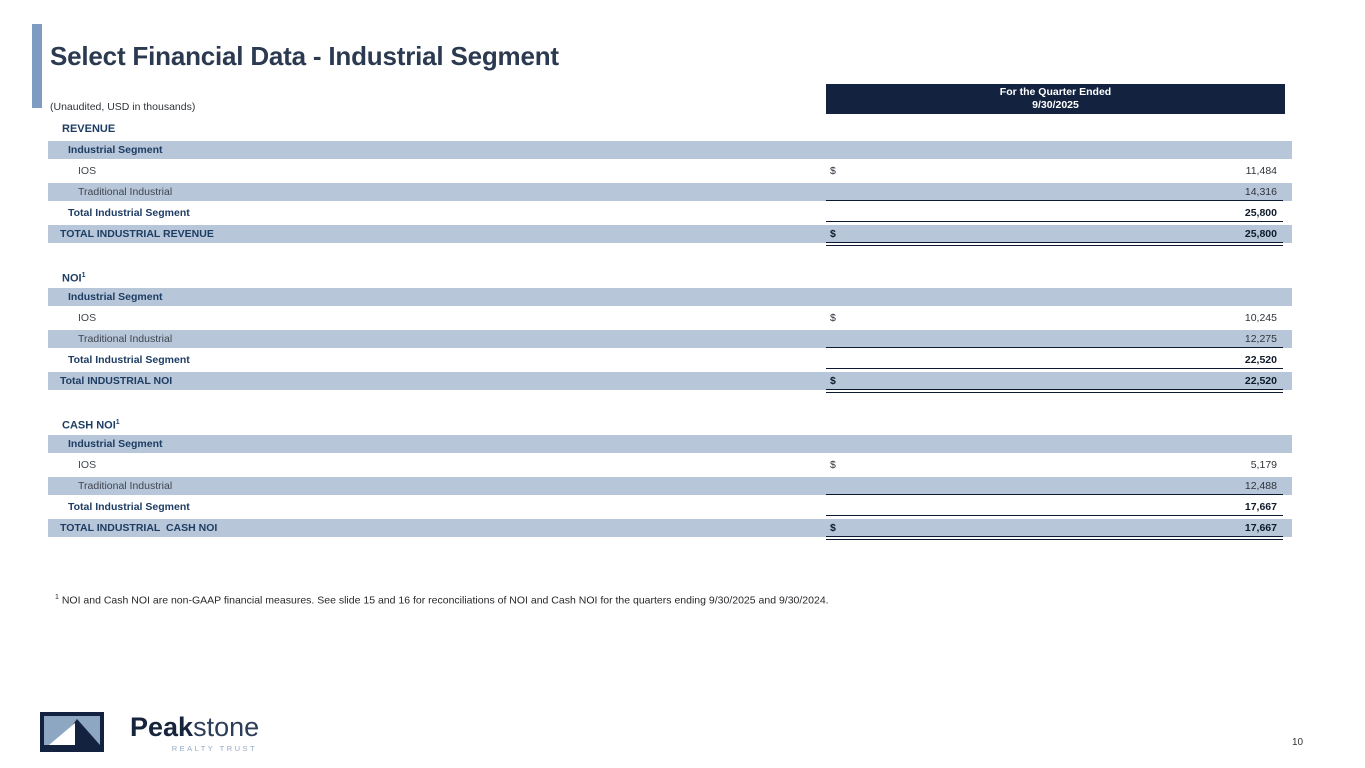 Image resolution: width=1365 pixels, height=768 pixels. I want to click on logo-wordmark-light: stone, so click(226, 727).